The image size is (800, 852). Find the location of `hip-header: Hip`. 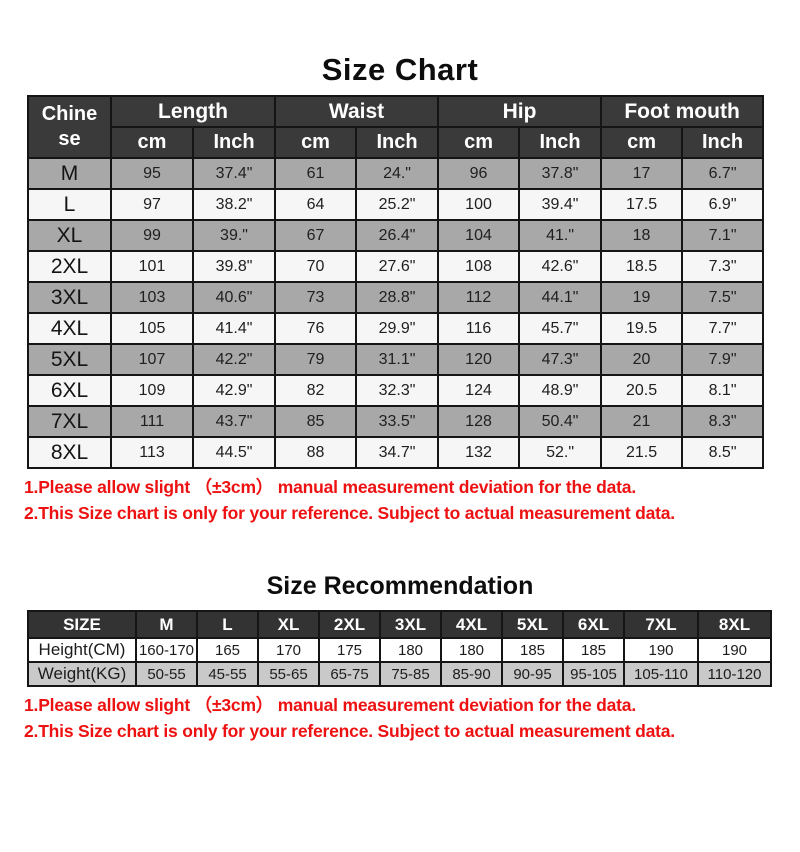

hip-header: Hip is located at coordinates (520, 111).